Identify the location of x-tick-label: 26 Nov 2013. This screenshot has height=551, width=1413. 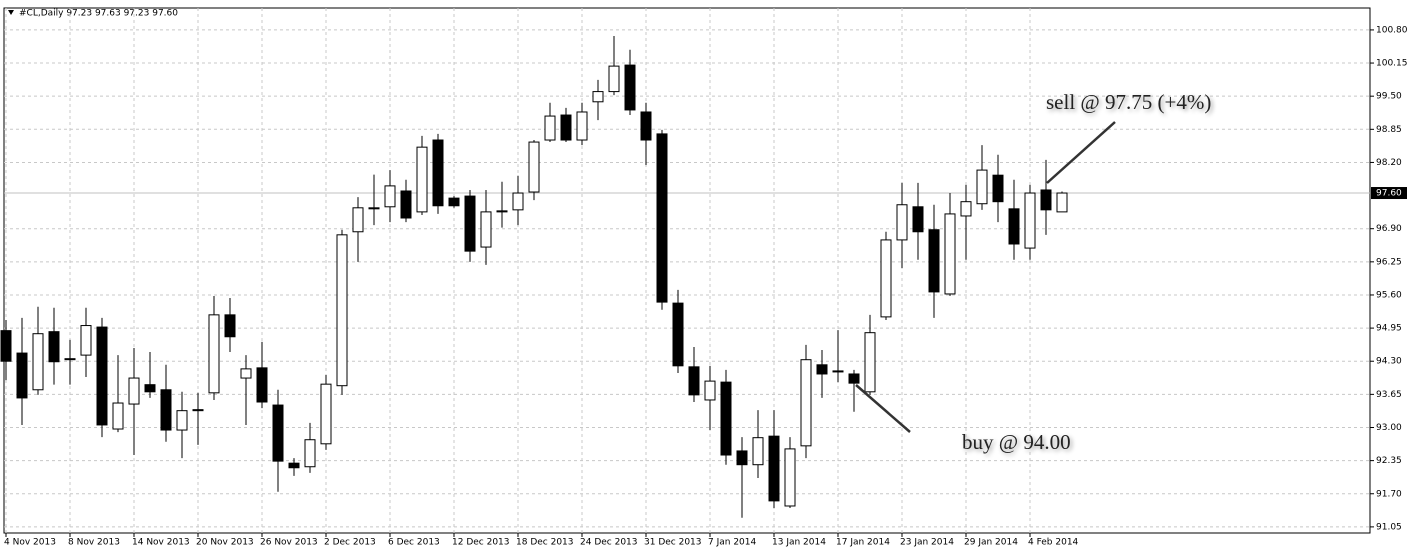
(289, 543).